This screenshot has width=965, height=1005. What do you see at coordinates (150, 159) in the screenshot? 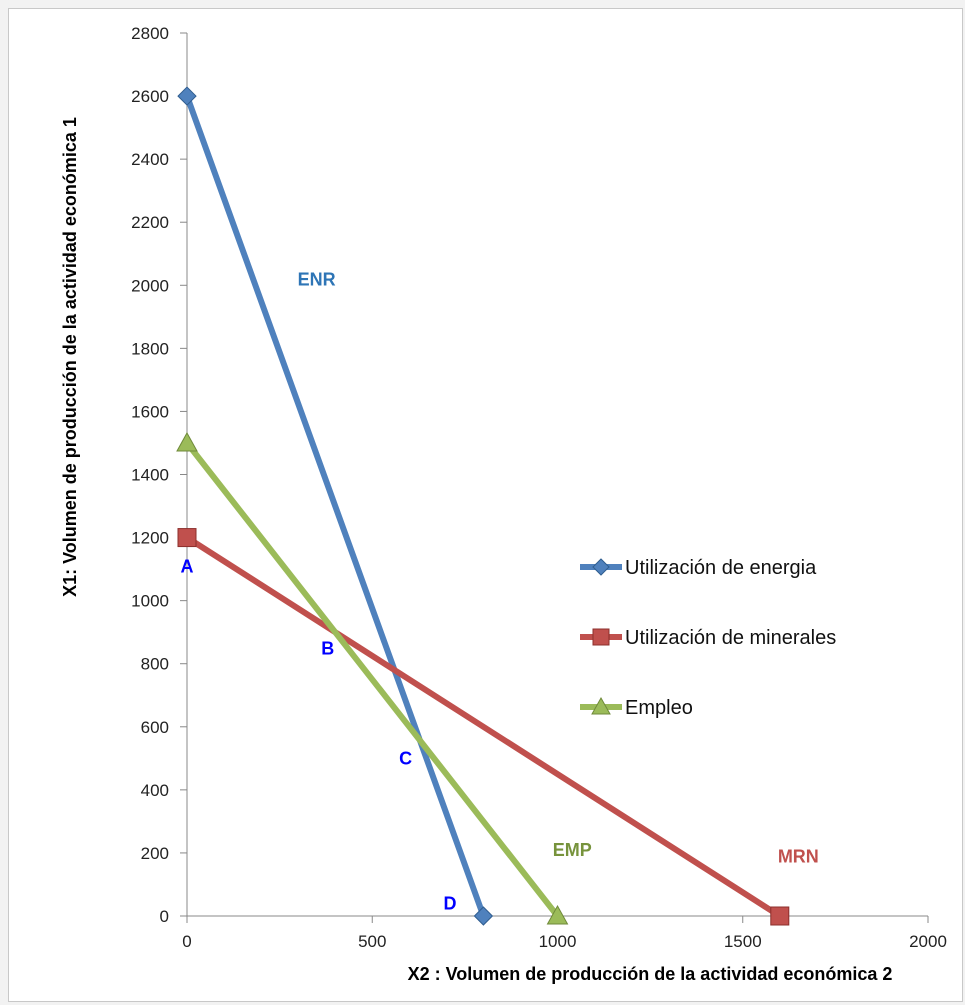
I see `y-tick-label: 2400` at bounding box center [150, 159].